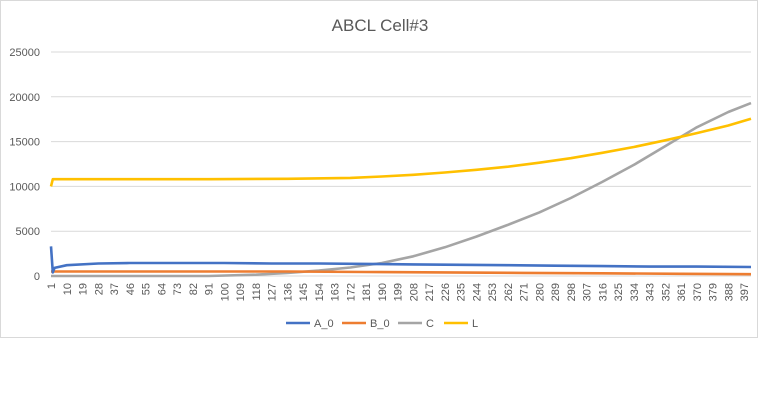 The width and height of the screenshot is (760, 406). What do you see at coordinates (28, 232) in the screenshot?
I see `y-tick-label: 5000` at bounding box center [28, 232].